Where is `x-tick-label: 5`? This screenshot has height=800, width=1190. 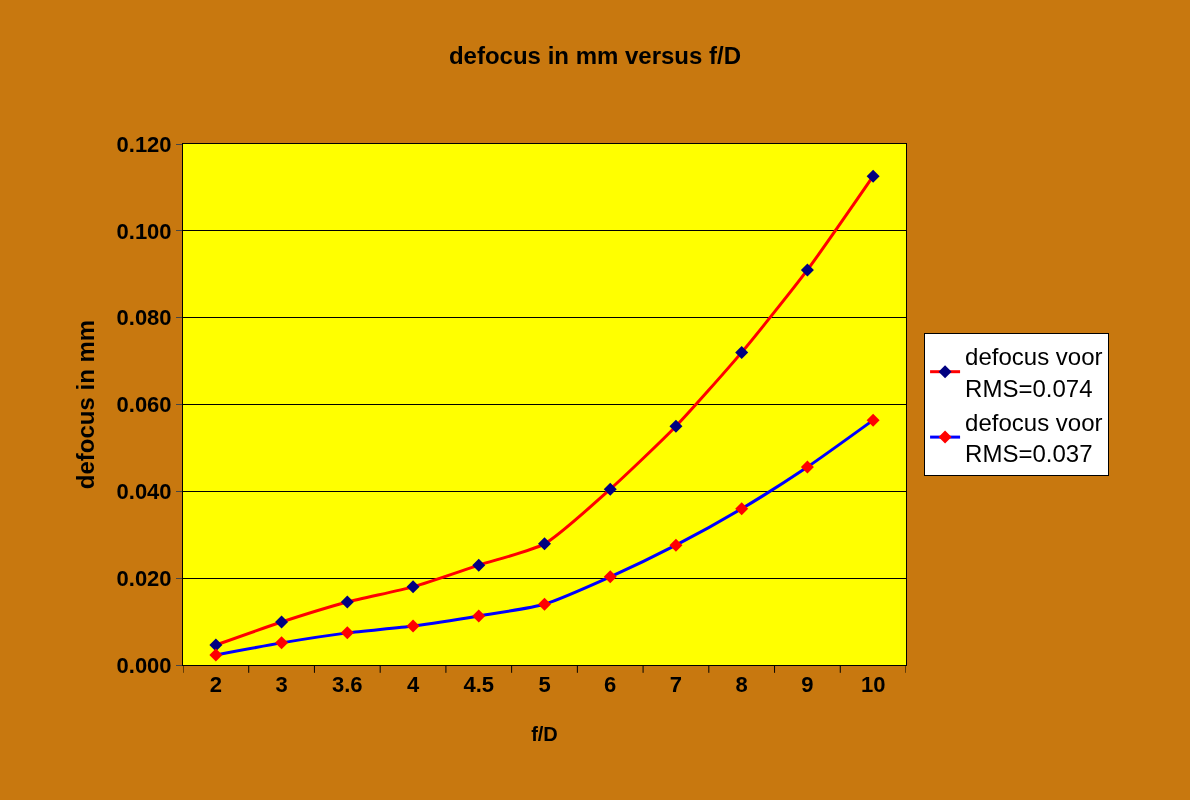
x-tick-label: 5 is located at coordinates (544, 685).